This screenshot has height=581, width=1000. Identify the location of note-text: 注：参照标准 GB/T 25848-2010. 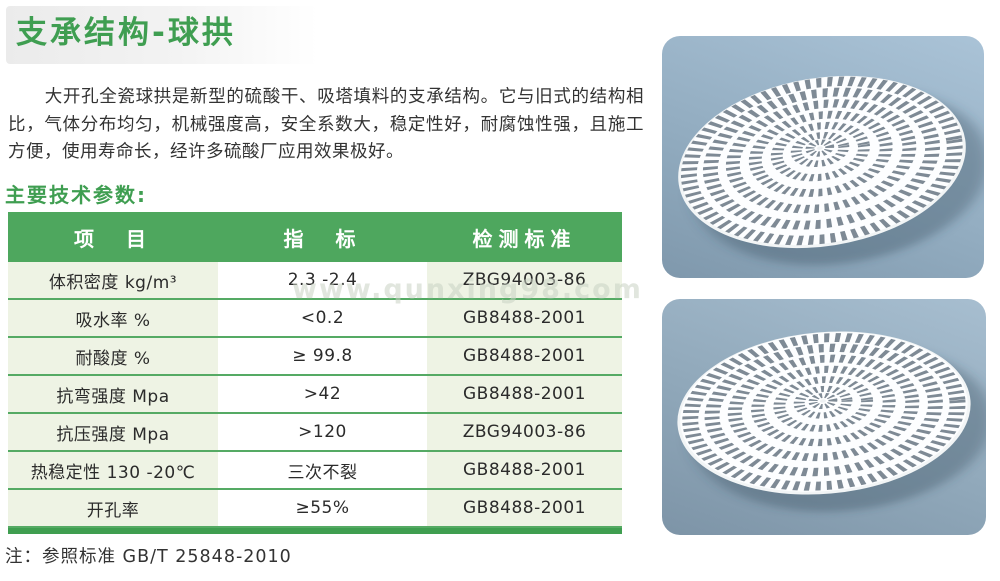
(148, 557).